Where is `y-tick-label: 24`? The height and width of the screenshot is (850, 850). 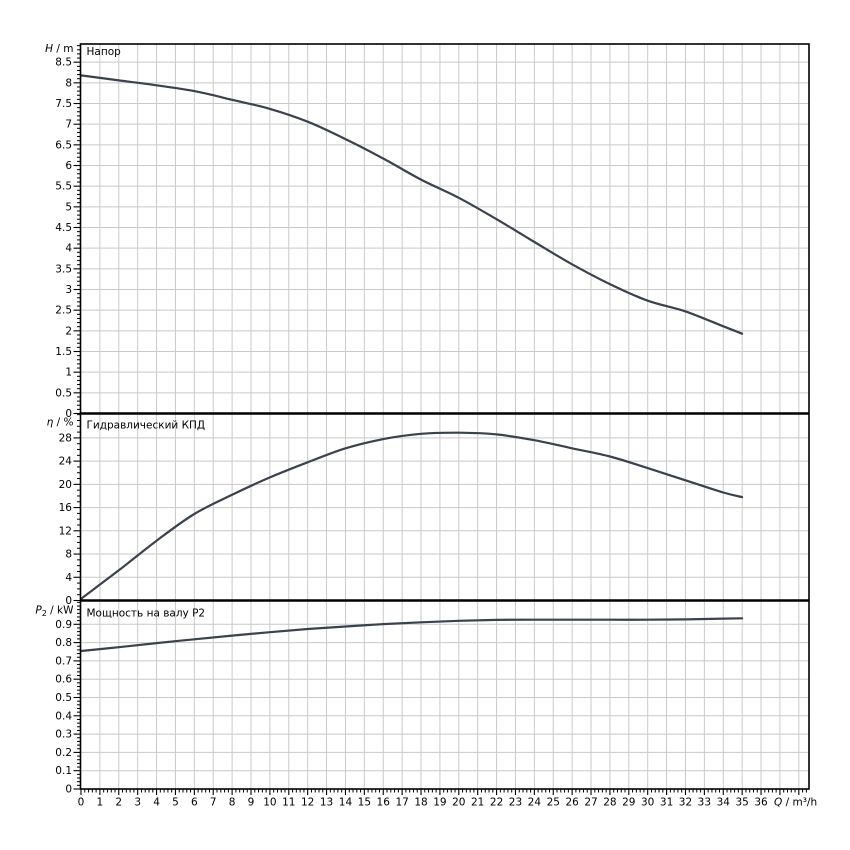 y-tick-label: 24 is located at coordinates (66, 462).